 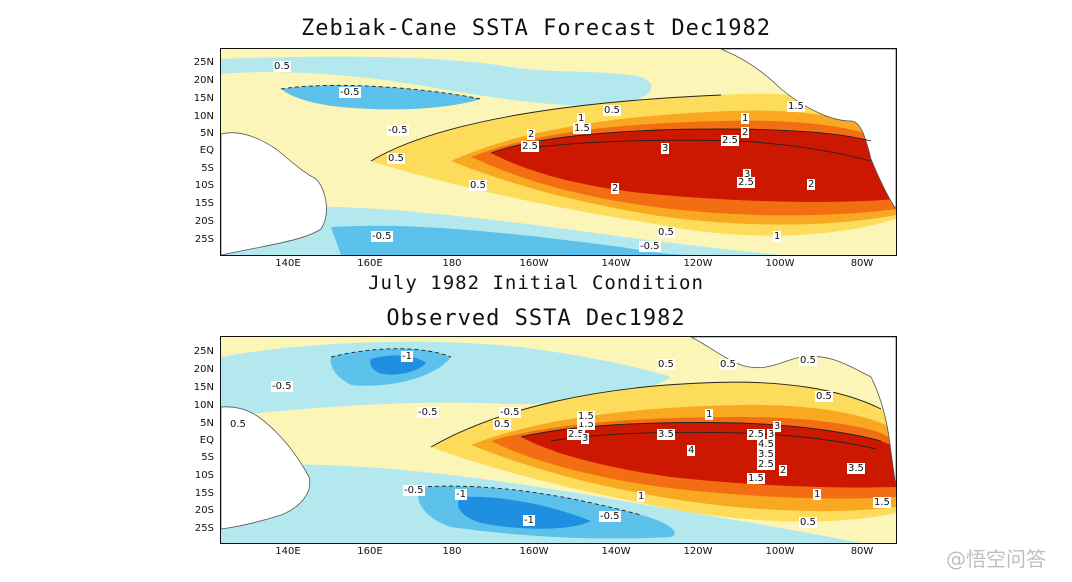 What do you see at coordinates (436, 81) in the screenshot?
I see `cool-region-north` at bounding box center [436, 81].